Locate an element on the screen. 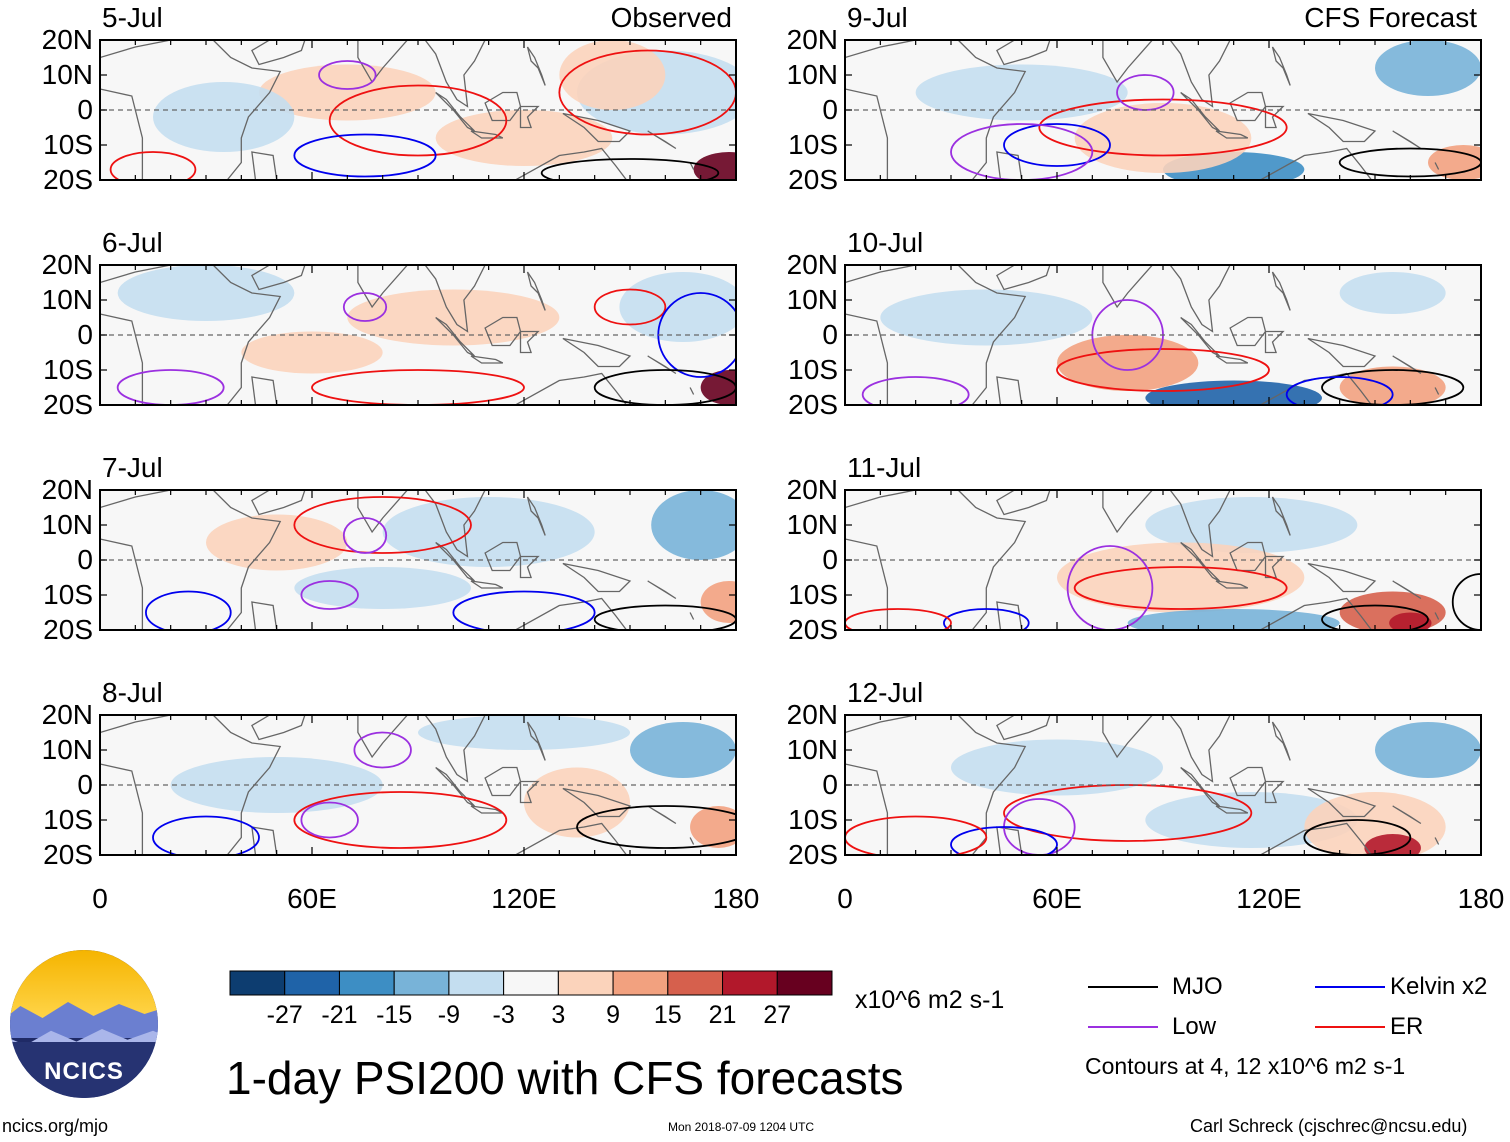  panel-9-Jul is located at coordinates (1163, 110).